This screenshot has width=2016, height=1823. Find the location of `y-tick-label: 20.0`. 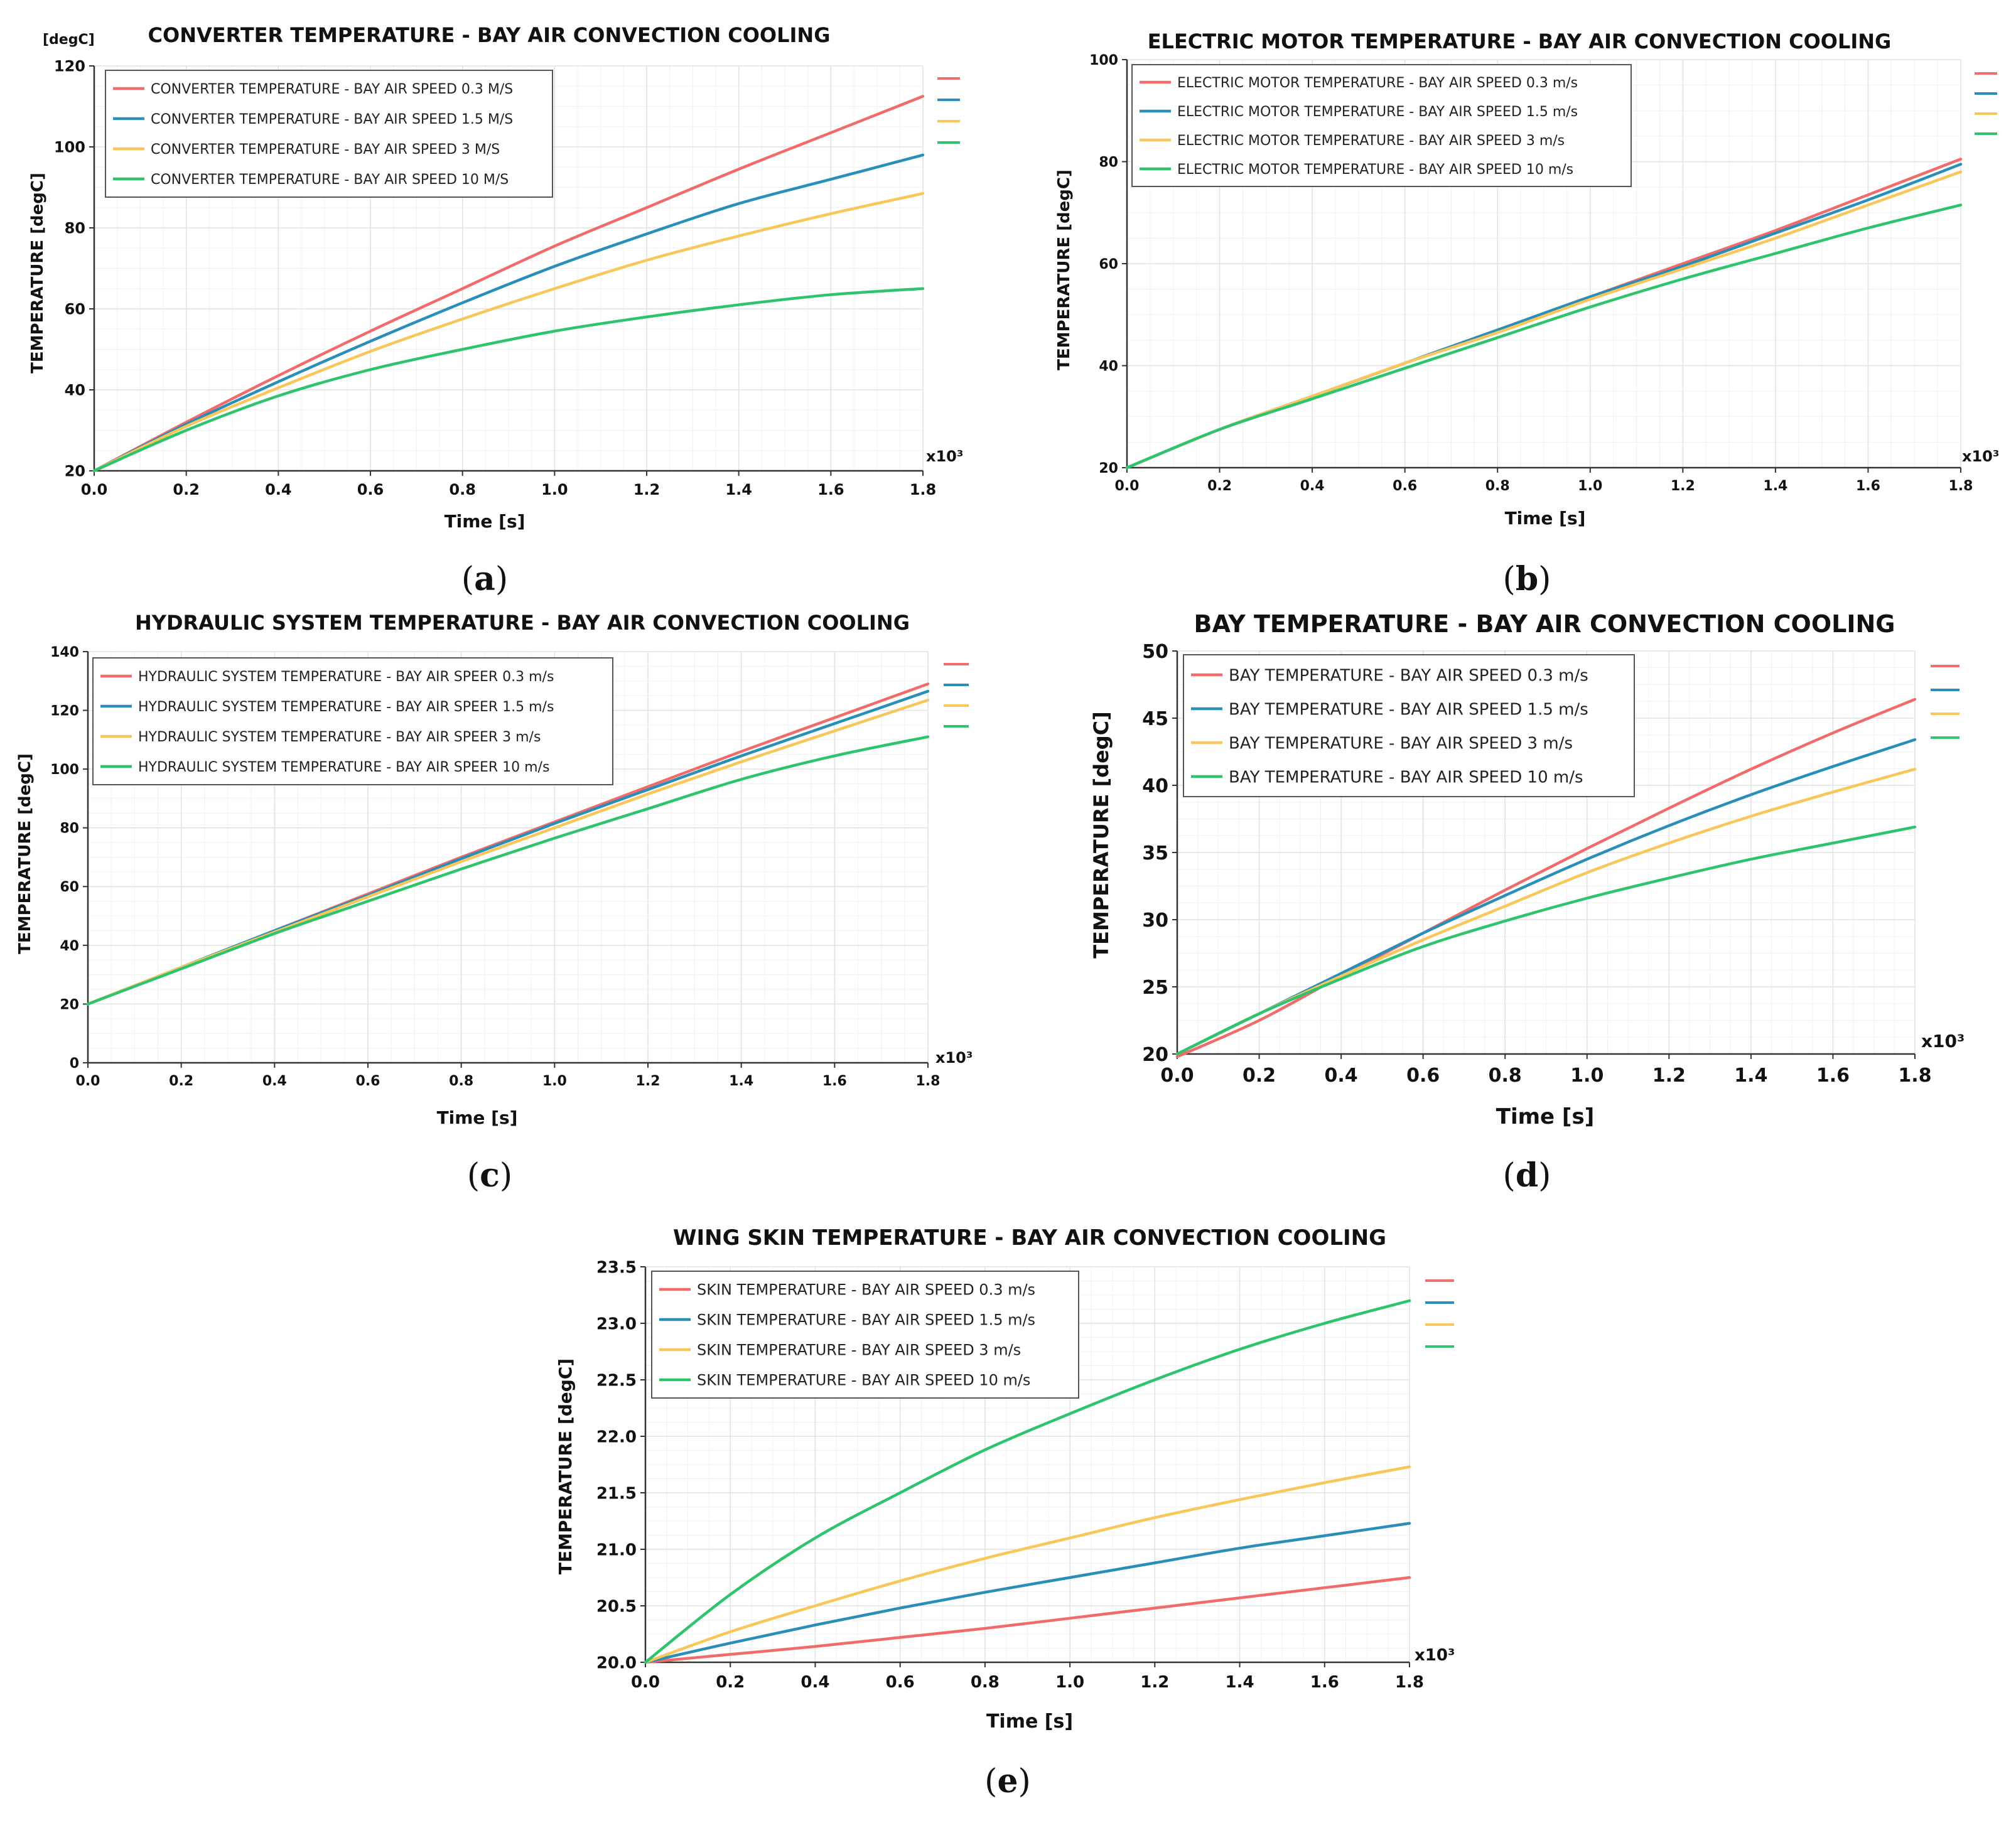

y-tick-label: 20.0 is located at coordinates (616, 1663).